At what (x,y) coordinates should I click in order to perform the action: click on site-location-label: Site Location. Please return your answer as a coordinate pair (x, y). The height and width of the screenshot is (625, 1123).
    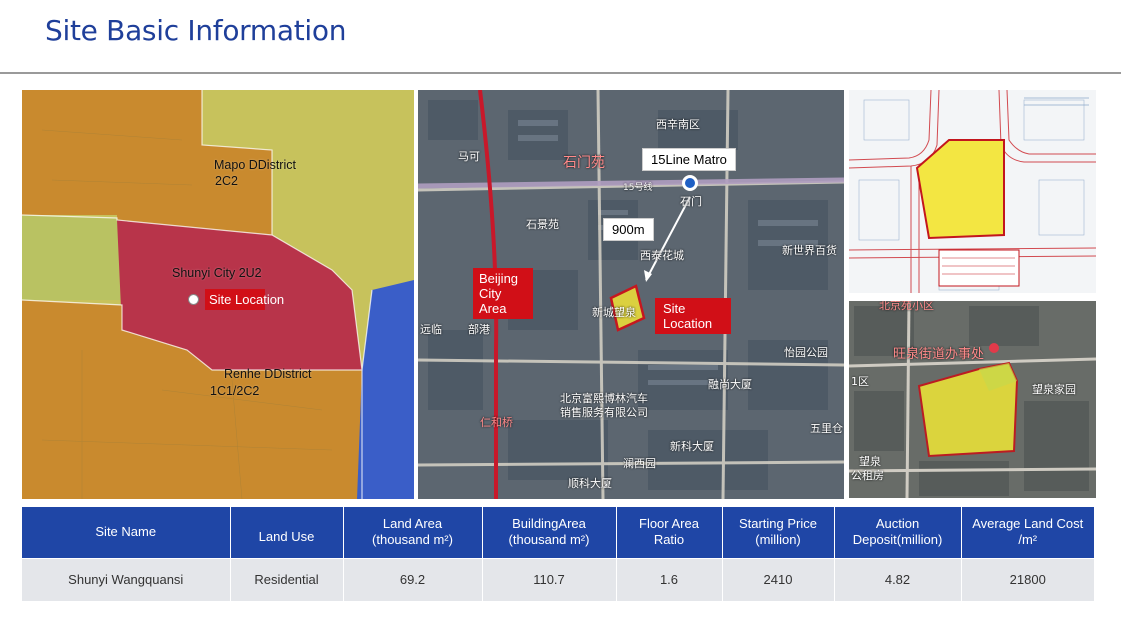
    Looking at the image, I should click on (244, 299).